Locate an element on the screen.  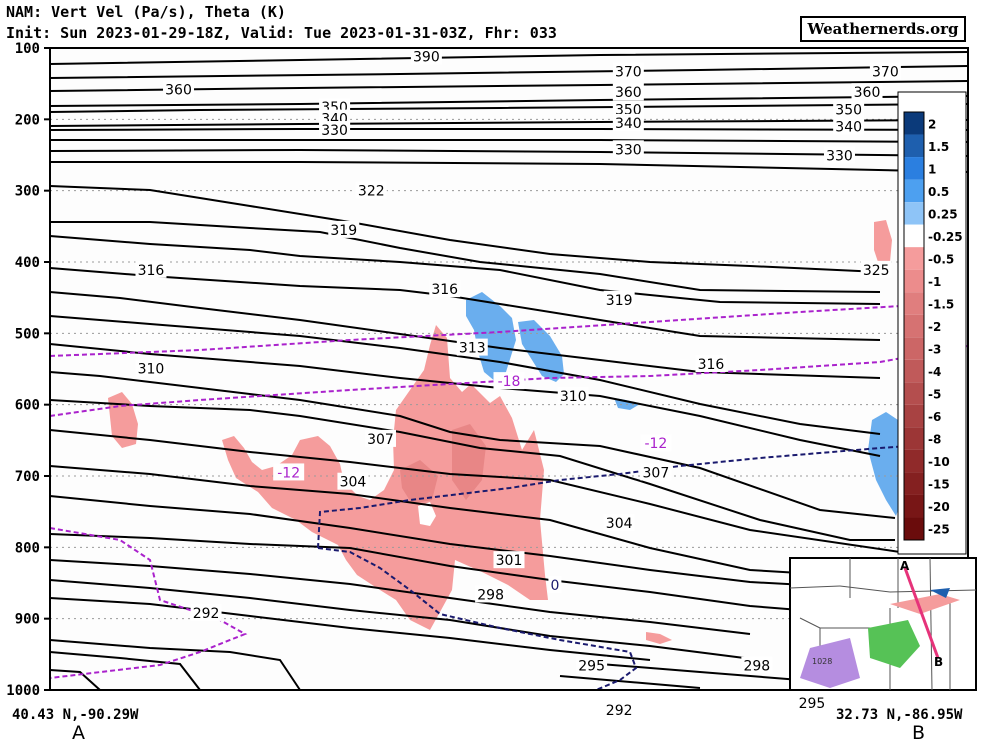
theta-label-5-bg is located at coordinates (867, 92).